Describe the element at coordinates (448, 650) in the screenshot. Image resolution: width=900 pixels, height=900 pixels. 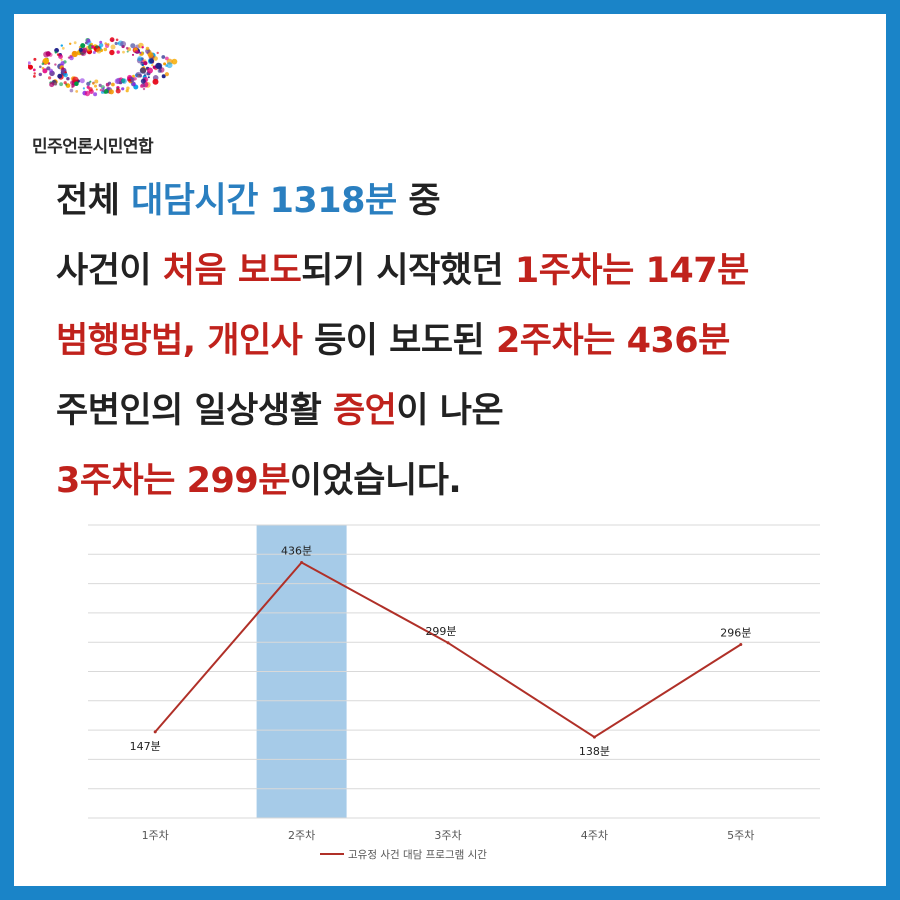
I see `series-line` at that location.